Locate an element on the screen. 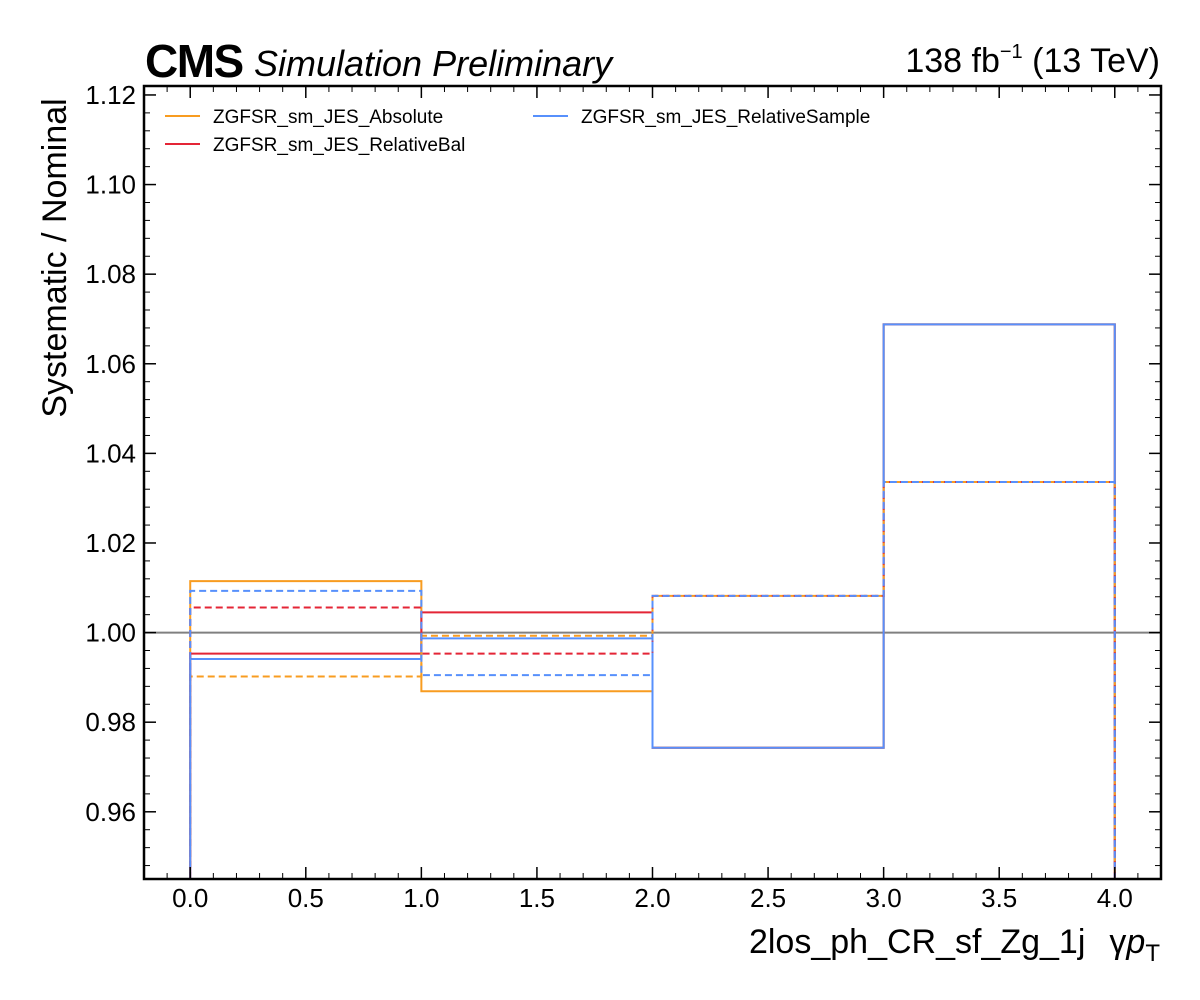 The image size is (1200, 1000). x-axis-label-sub: T is located at coordinates (1152, 953).